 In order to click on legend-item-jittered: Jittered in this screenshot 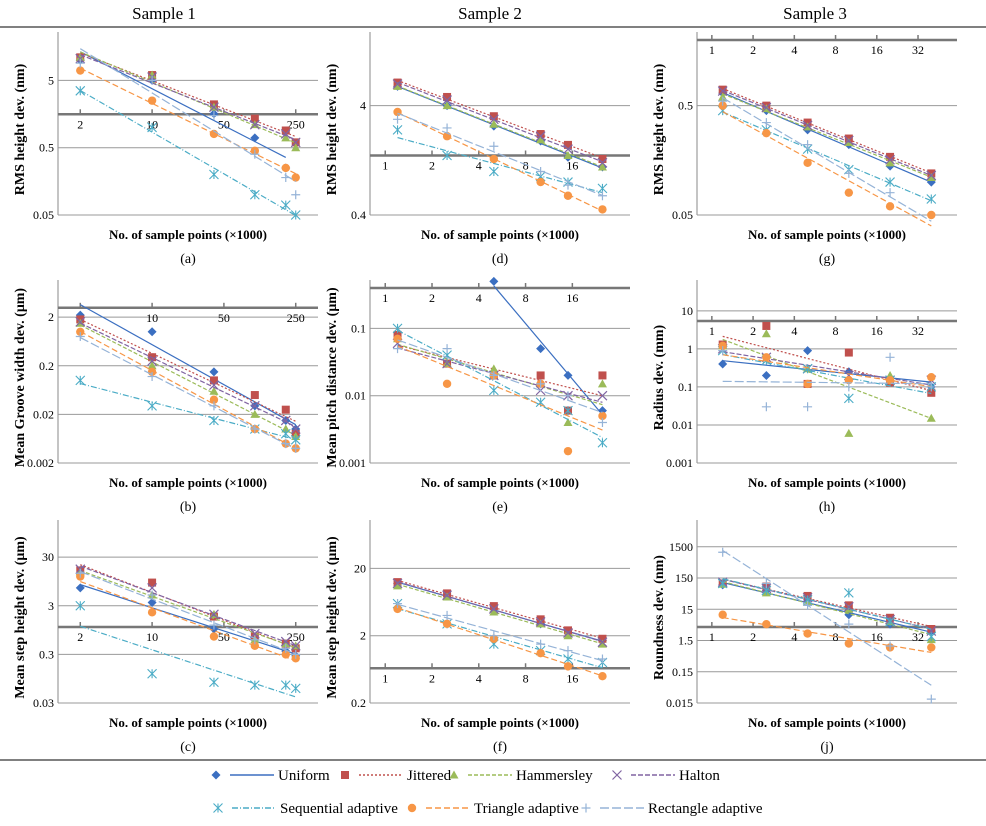, I will do `click(396, 776)`.